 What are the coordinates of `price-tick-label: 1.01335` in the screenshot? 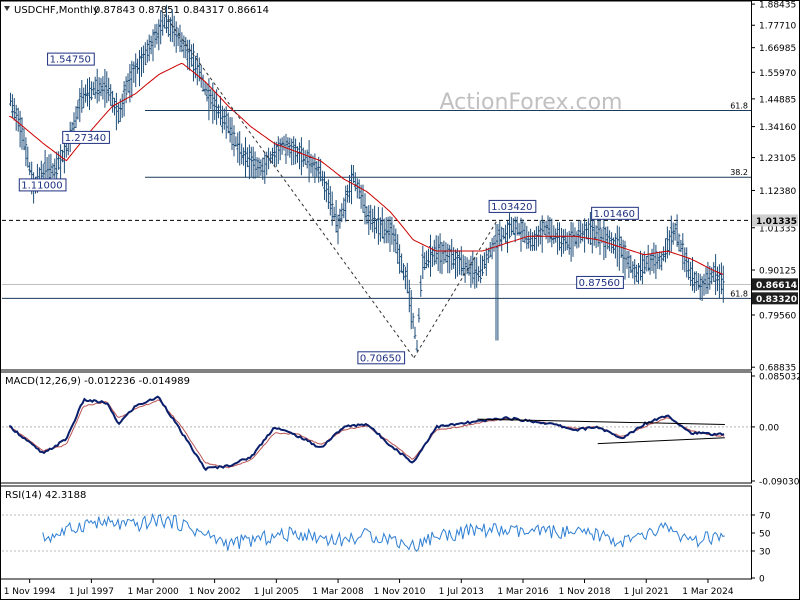 It's located at (777, 229).